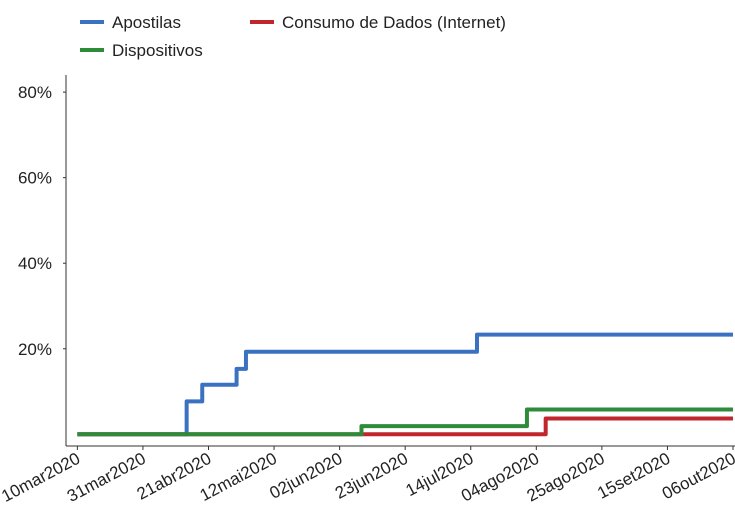 This screenshot has width=735, height=524. I want to click on x-tick-label: 06out2020, so click(697, 476).